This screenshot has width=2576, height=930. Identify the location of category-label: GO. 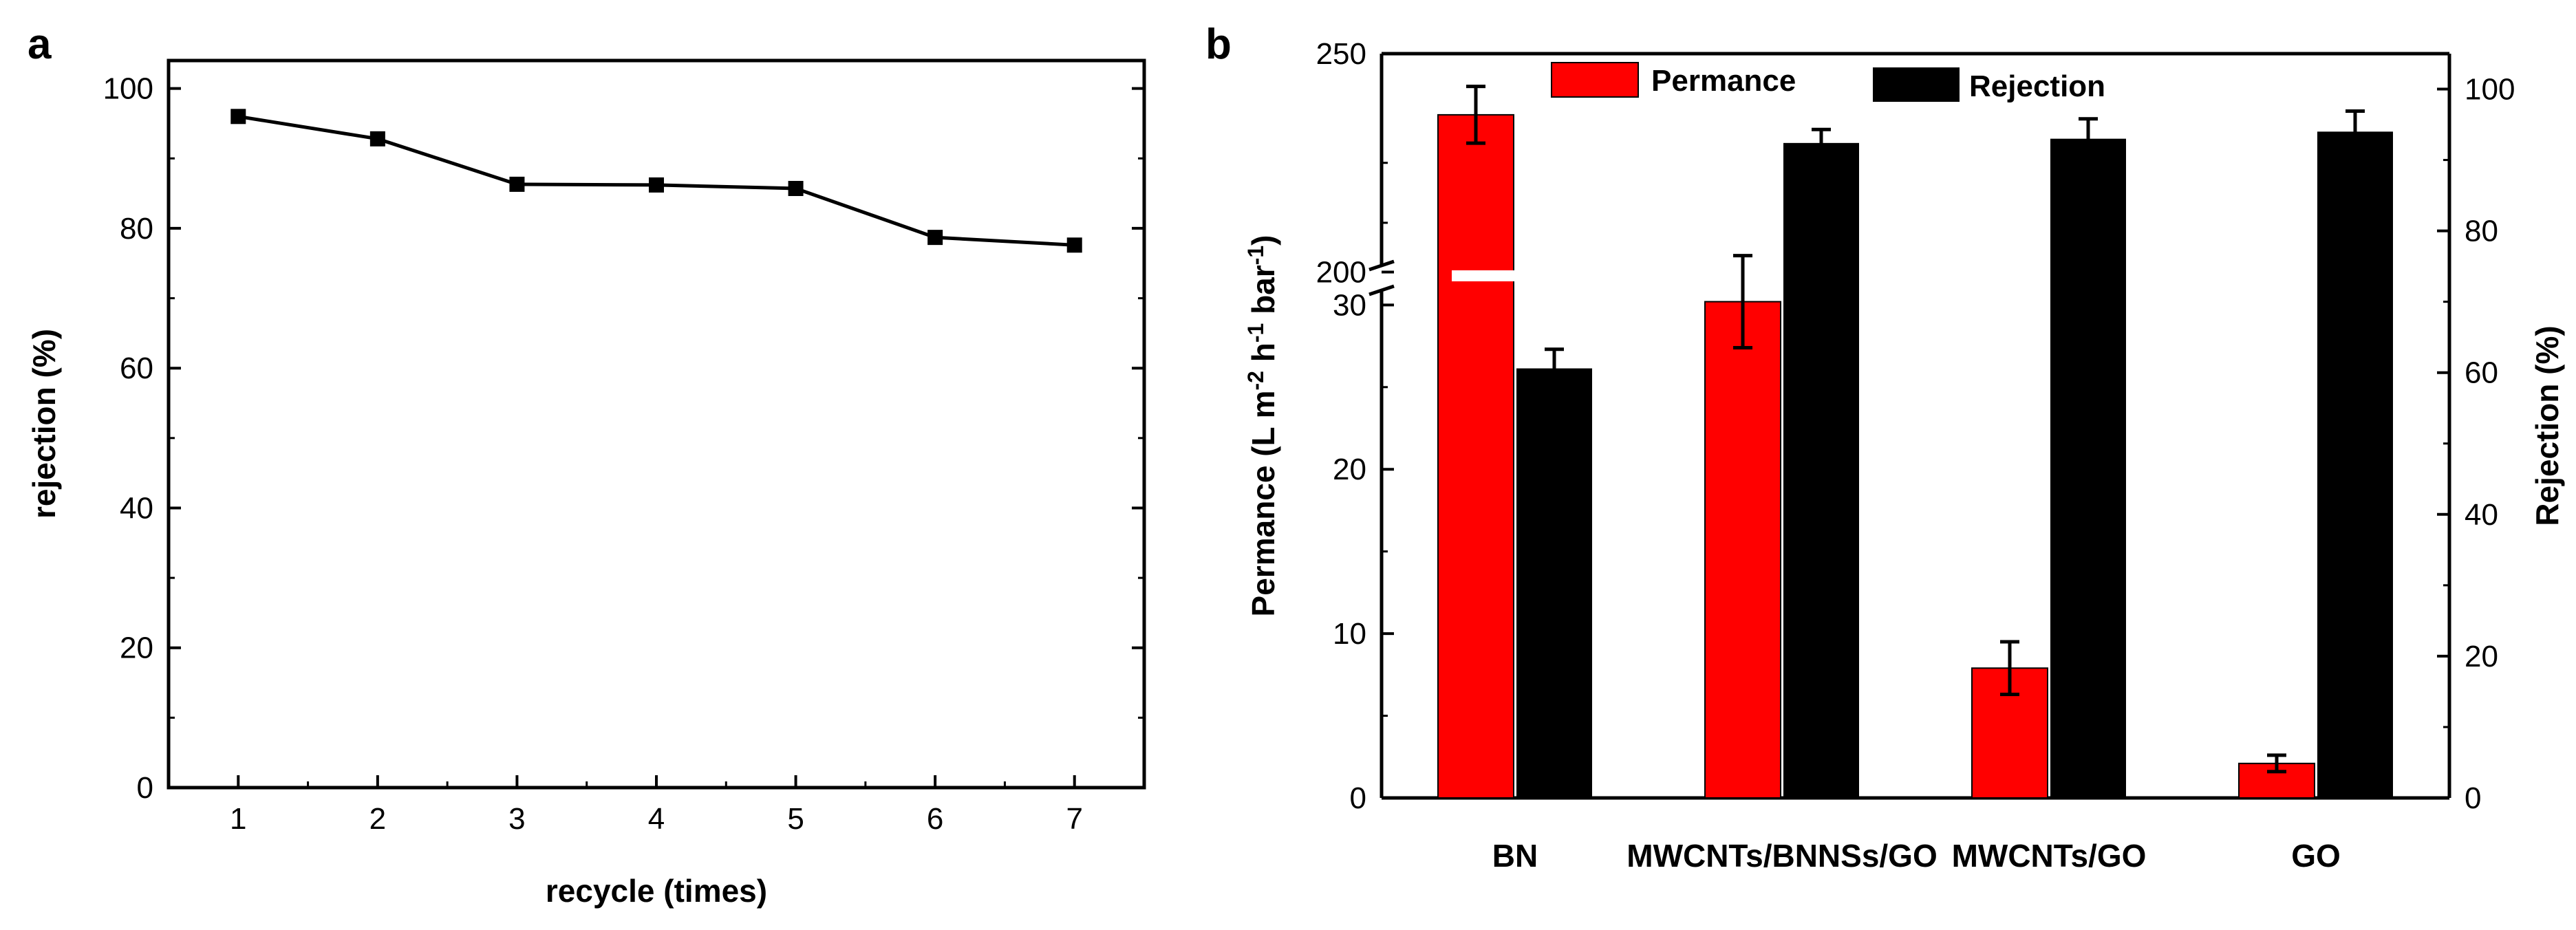
(2316, 856).